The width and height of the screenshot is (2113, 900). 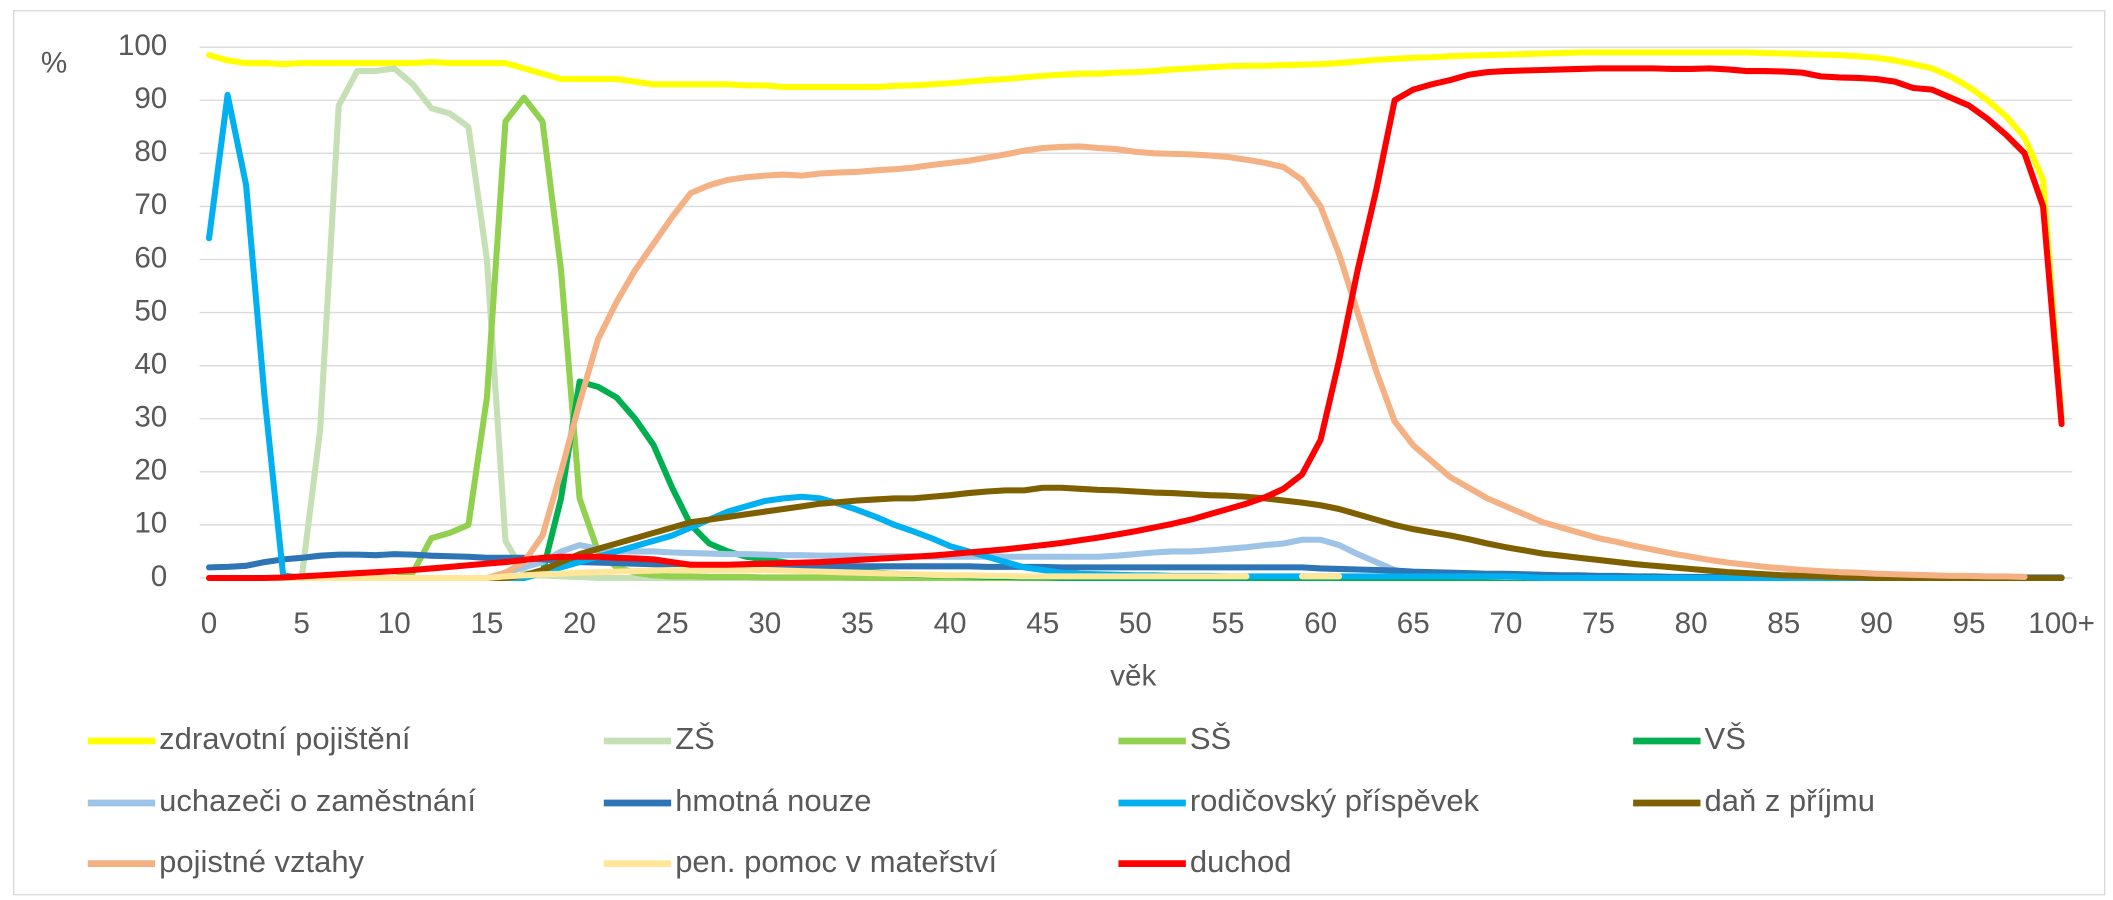 I want to click on x-tick-label: 100+, so click(x=2061, y=623).